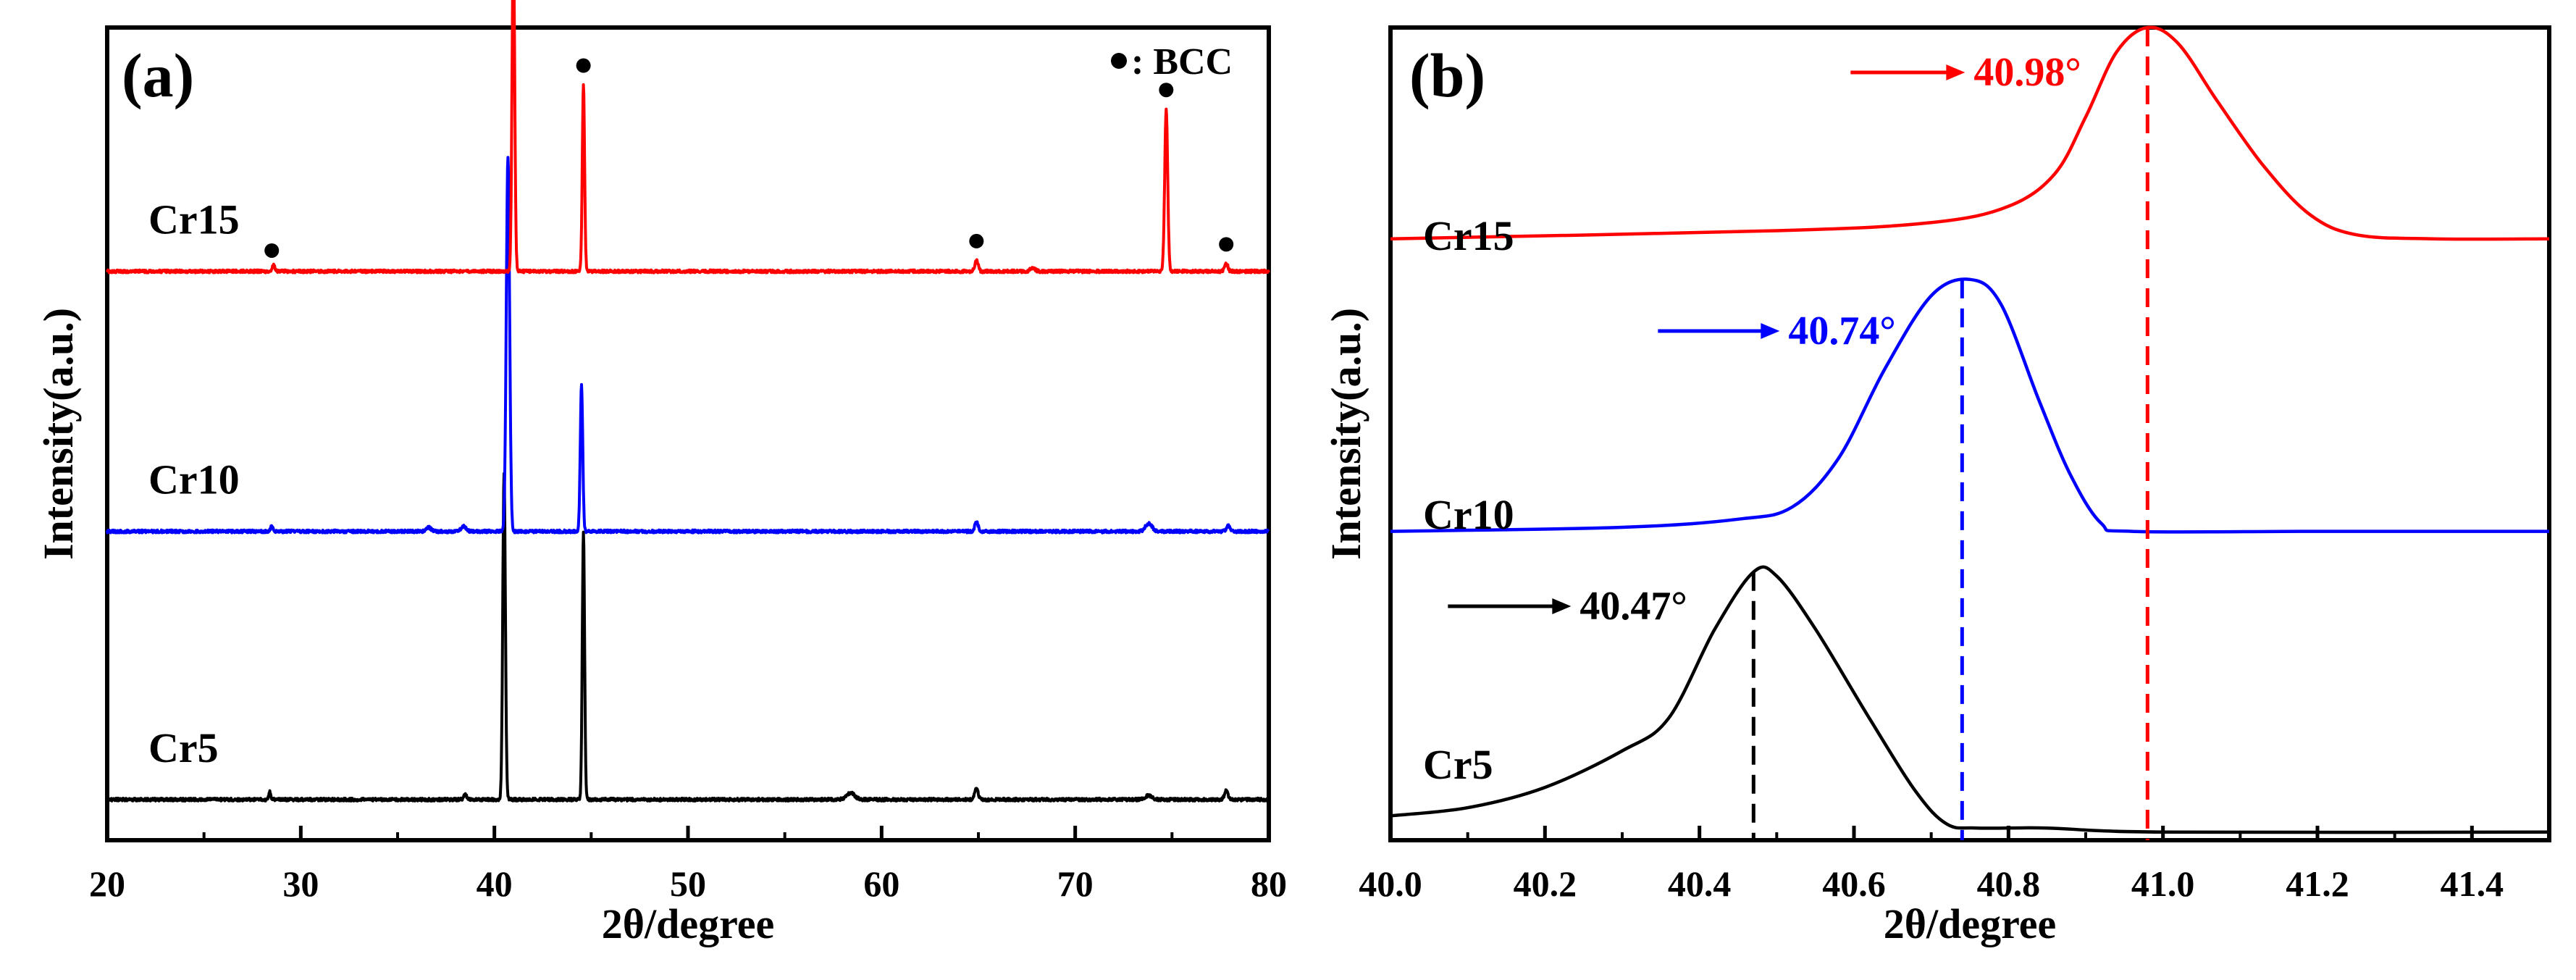 The image size is (2576, 980). What do you see at coordinates (1075, 883) in the screenshot?
I see `panel-a-tick-label: 70` at bounding box center [1075, 883].